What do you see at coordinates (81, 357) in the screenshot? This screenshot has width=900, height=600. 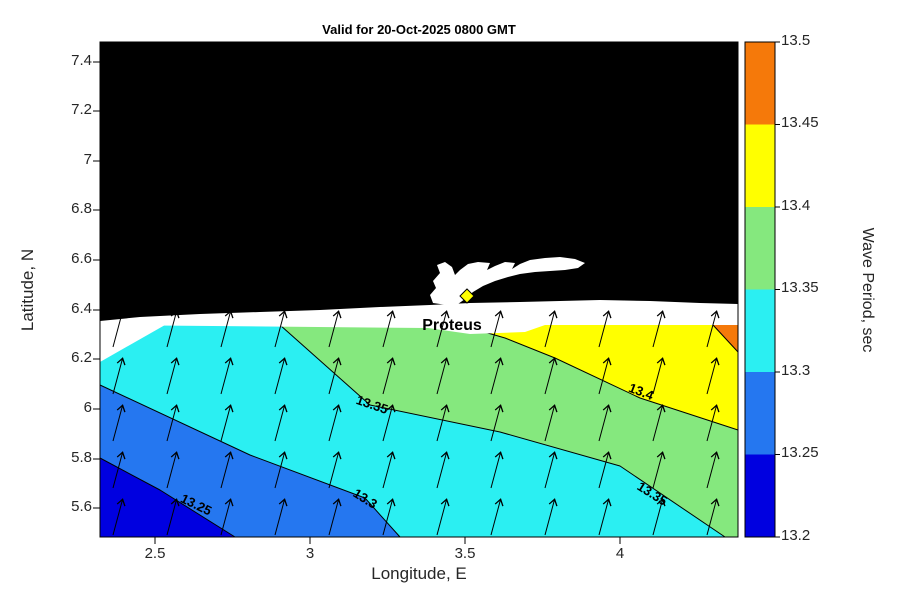 I see `y-tick-label: 6.2` at bounding box center [81, 357].